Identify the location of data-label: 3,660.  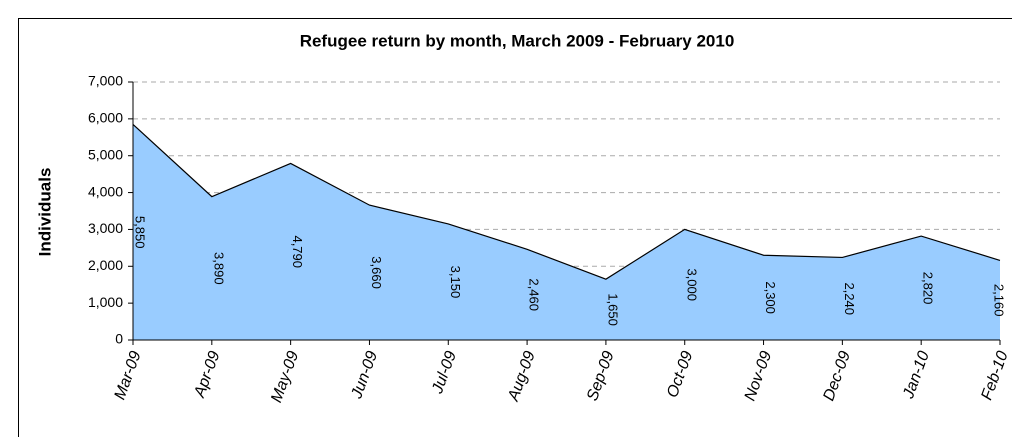
(376, 272).